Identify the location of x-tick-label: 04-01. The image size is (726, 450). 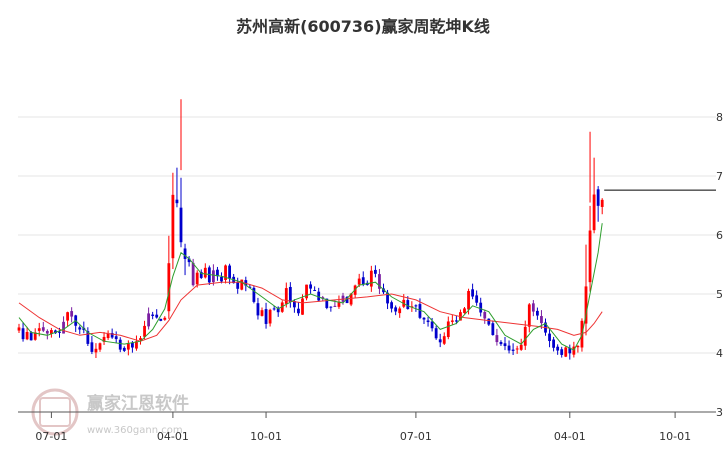
(173, 436).